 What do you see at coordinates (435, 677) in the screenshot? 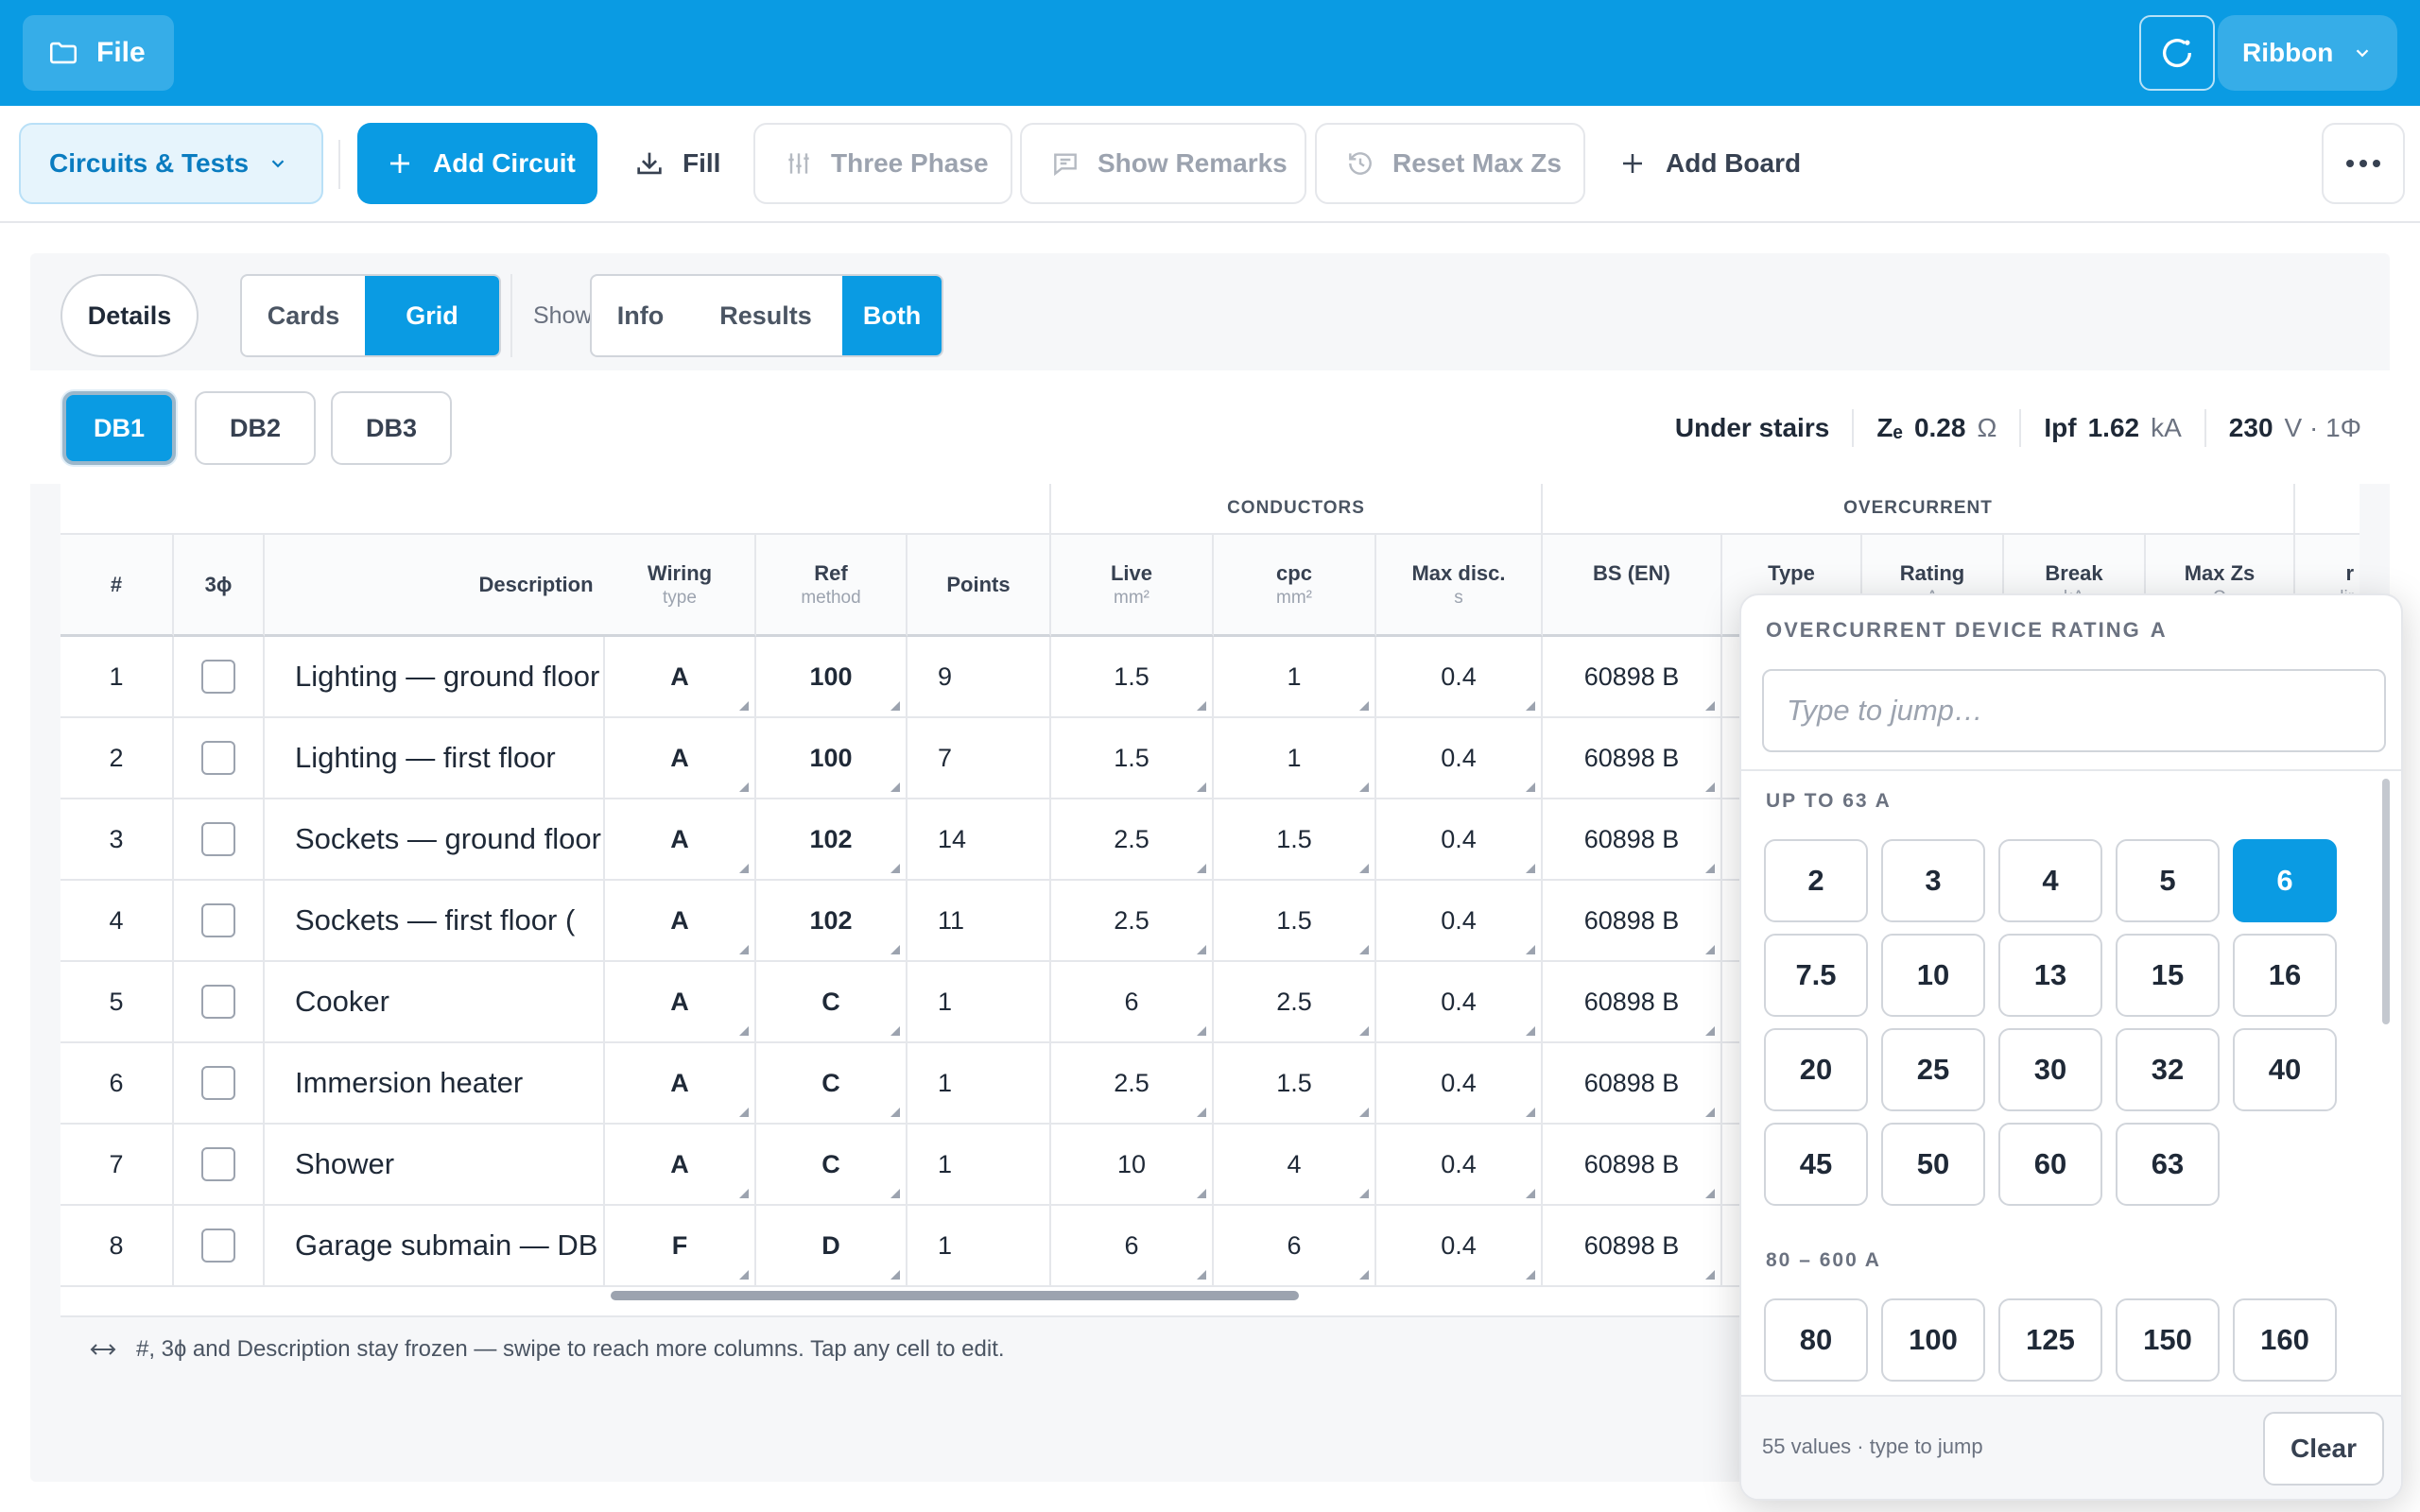
I see `cell-desc: Lighting — ground floor` at bounding box center [435, 677].